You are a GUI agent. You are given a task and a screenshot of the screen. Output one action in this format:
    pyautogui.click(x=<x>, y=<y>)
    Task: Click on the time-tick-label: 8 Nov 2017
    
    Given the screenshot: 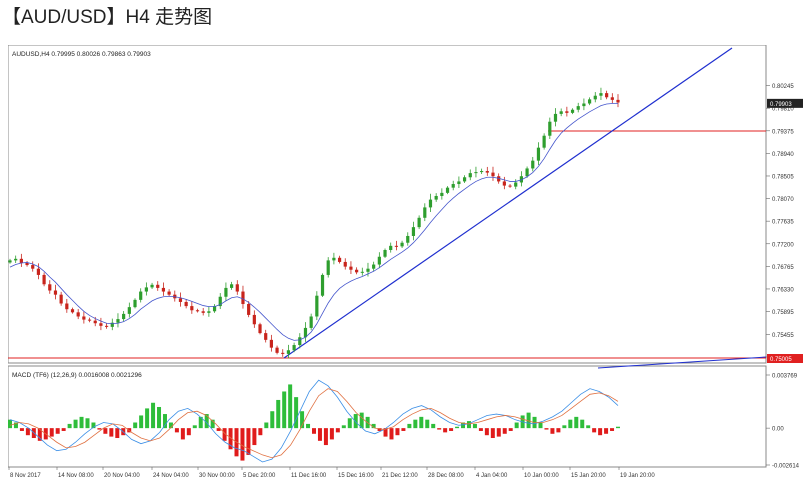 What is the action you would take?
    pyautogui.click(x=25, y=476)
    